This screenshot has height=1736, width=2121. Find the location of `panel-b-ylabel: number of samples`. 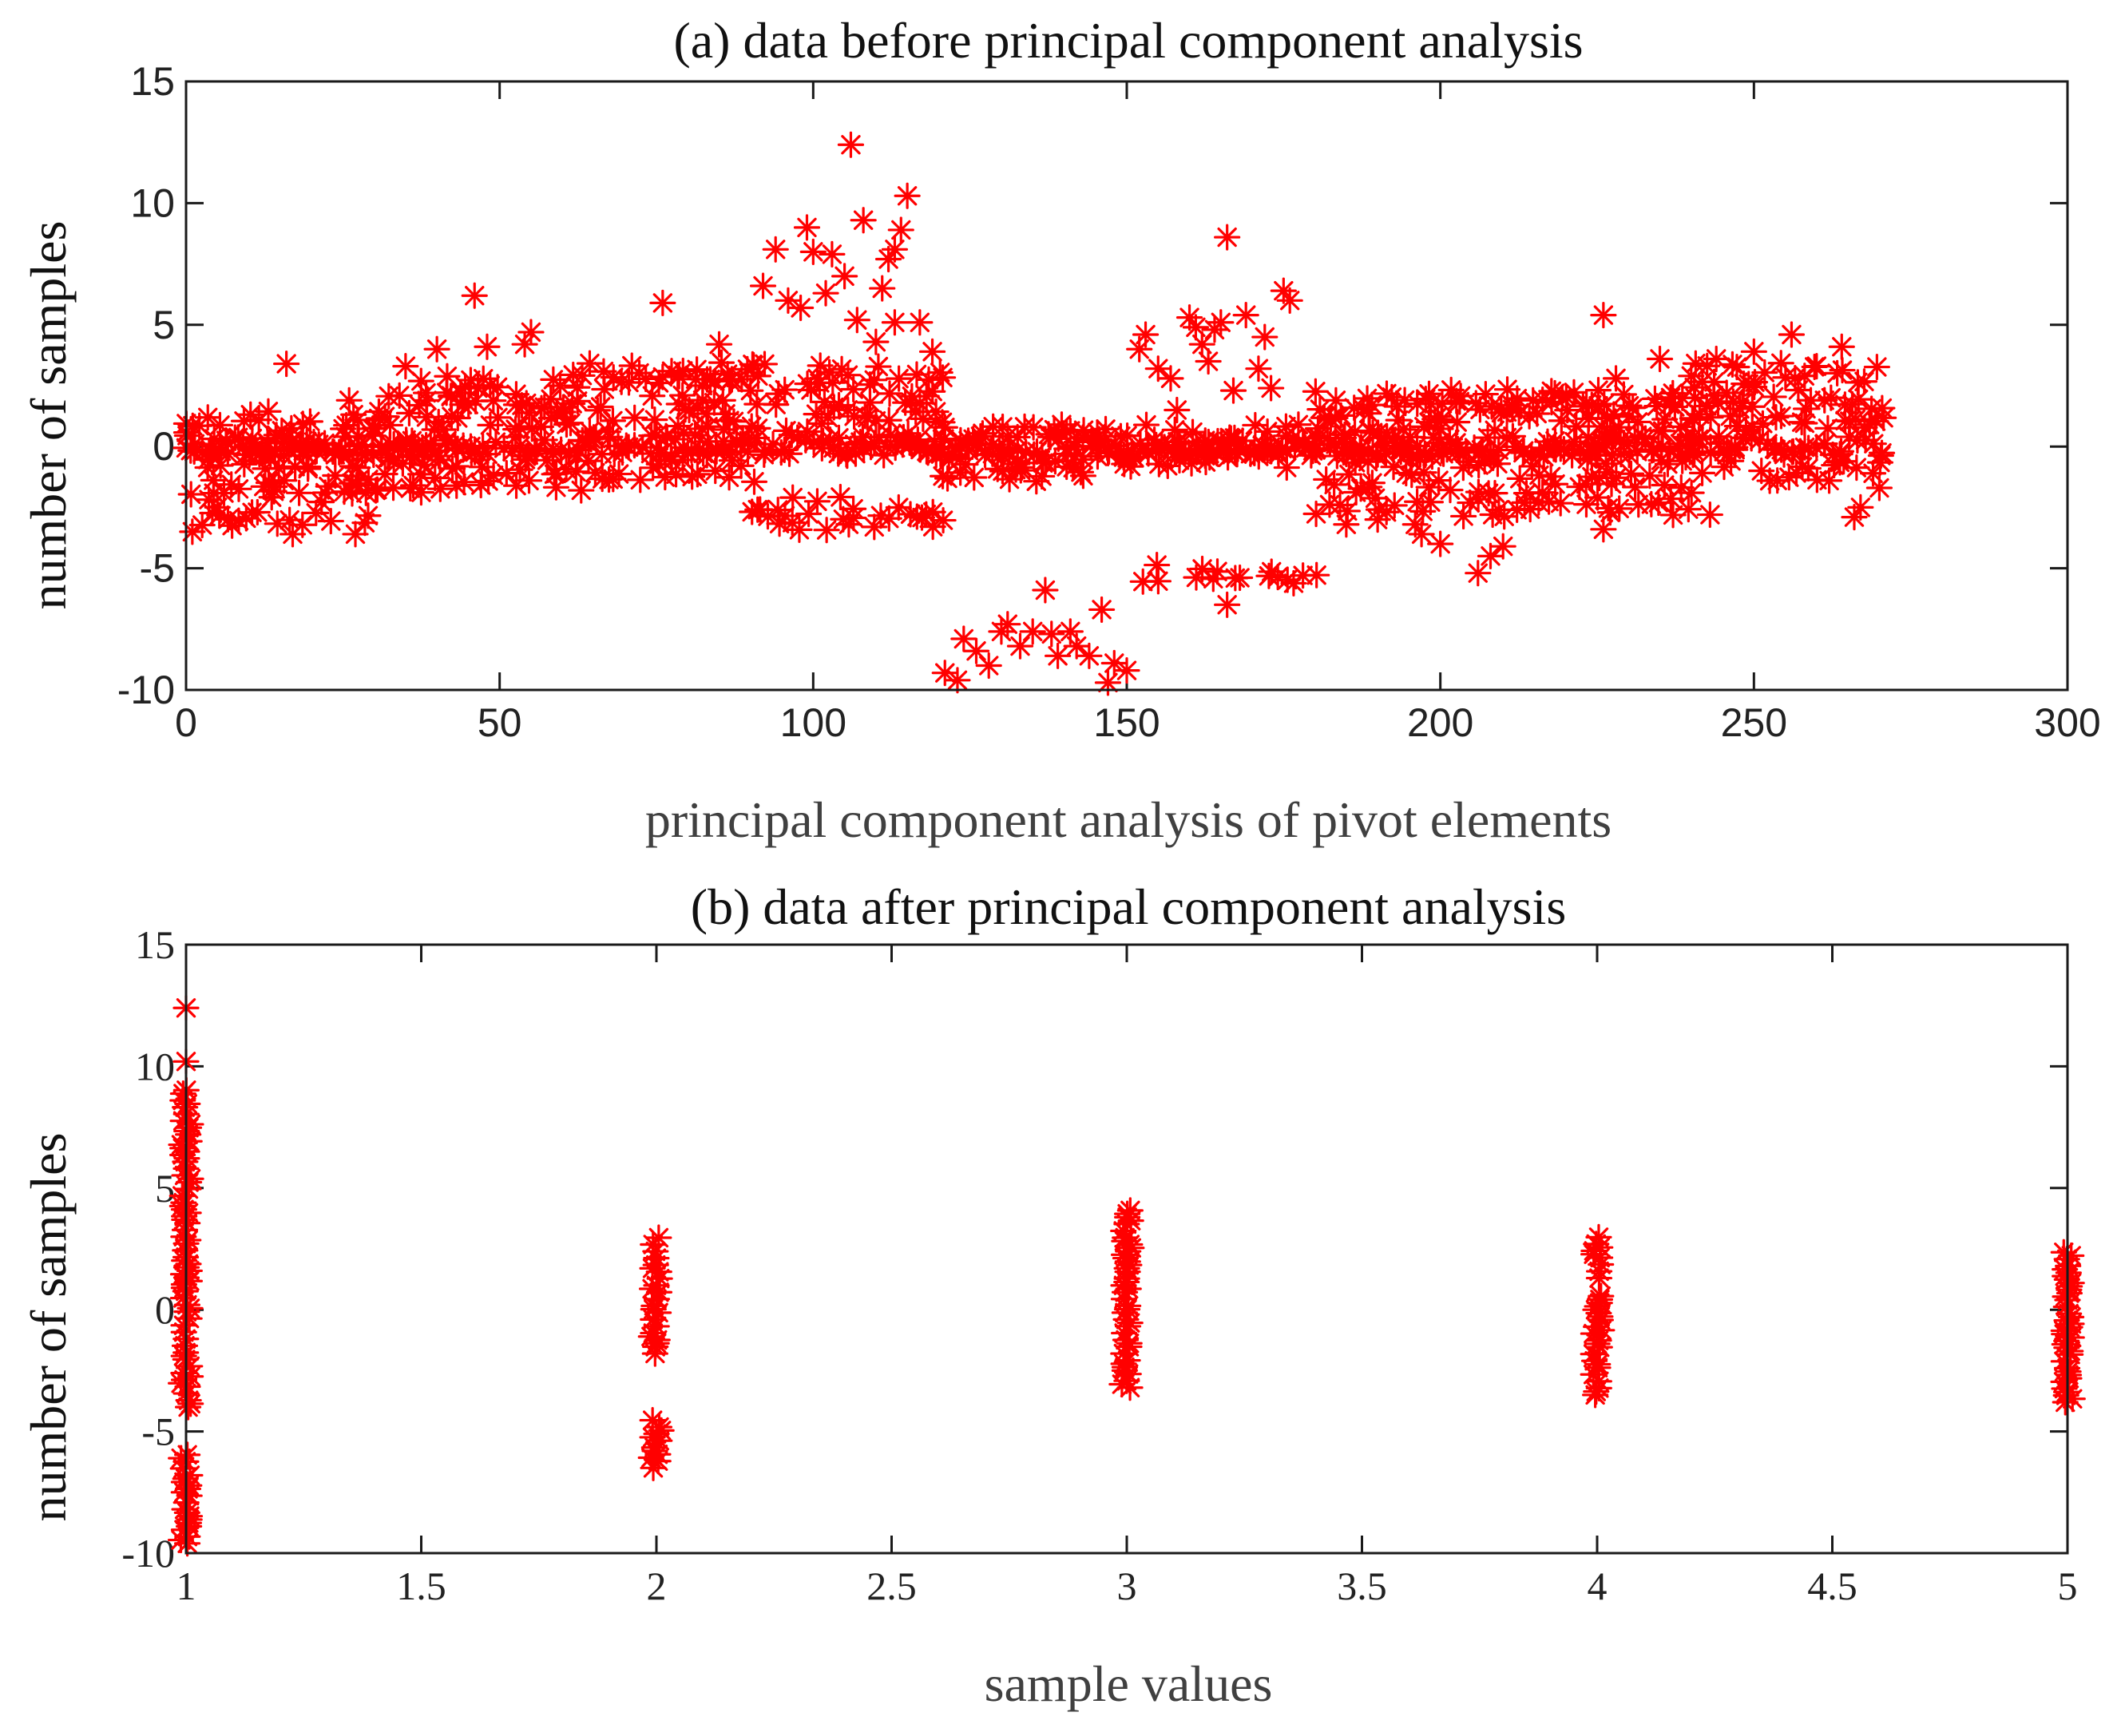

panel-b-ylabel: number of samples is located at coordinates (48, 1327).